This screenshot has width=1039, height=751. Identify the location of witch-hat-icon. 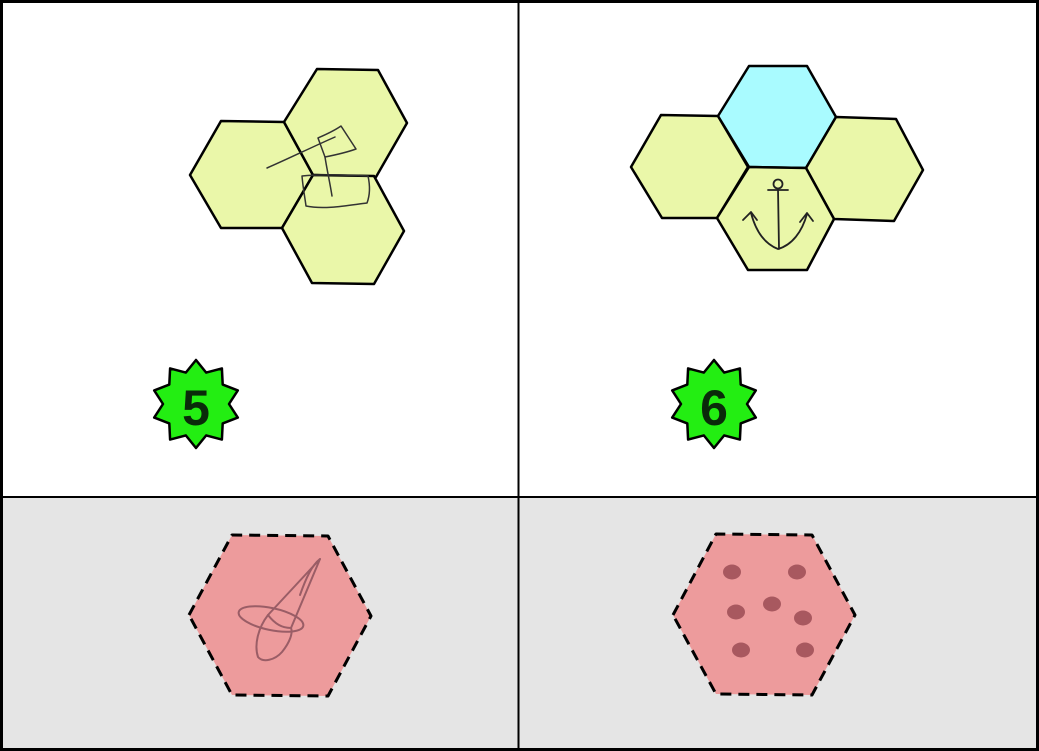
(279, 610).